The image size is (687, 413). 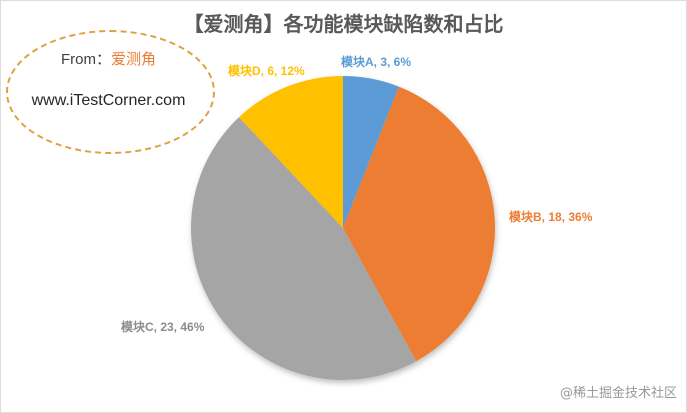 What do you see at coordinates (376, 62) in the screenshot?
I see `data-label: 模块A, 3, 6%` at bounding box center [376, 62].